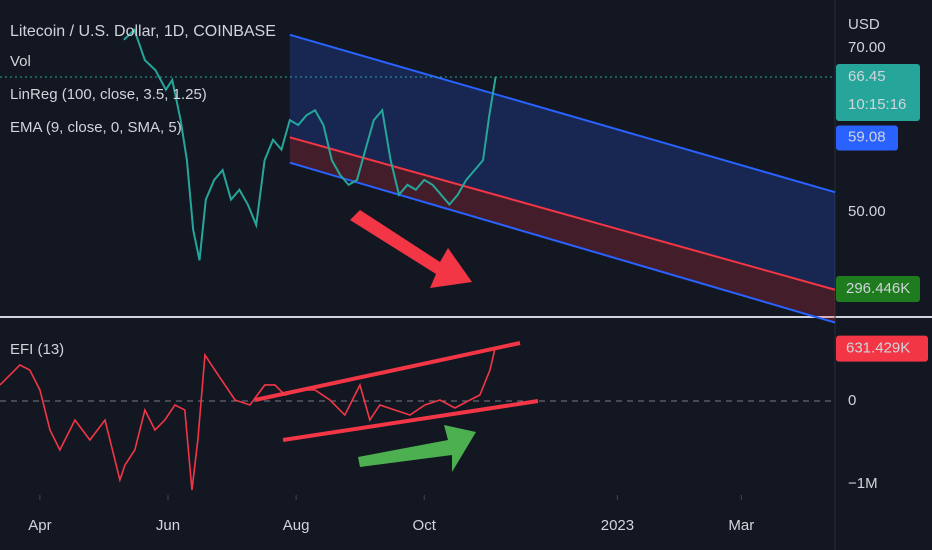  What do you see at coordinates (852, 400) in the screenshot?
I see `y-tick-label: 0` at bounding box center [852, 400].